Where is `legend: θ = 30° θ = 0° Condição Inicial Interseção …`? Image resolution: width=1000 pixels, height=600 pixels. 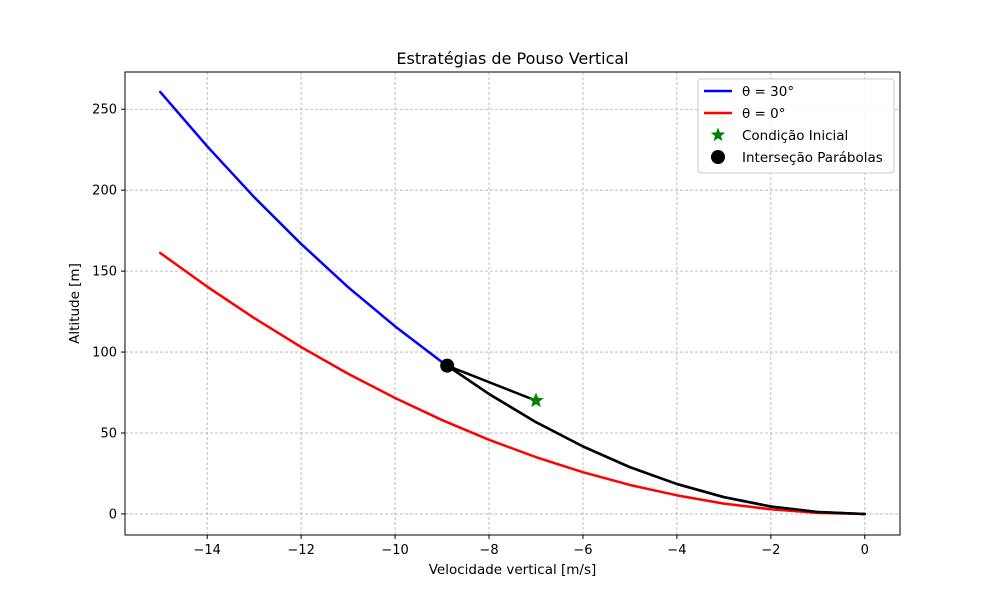
legend: θ = 30° θ = 0° Condição Inicial Interseção … is located at coordinates (796, 126).